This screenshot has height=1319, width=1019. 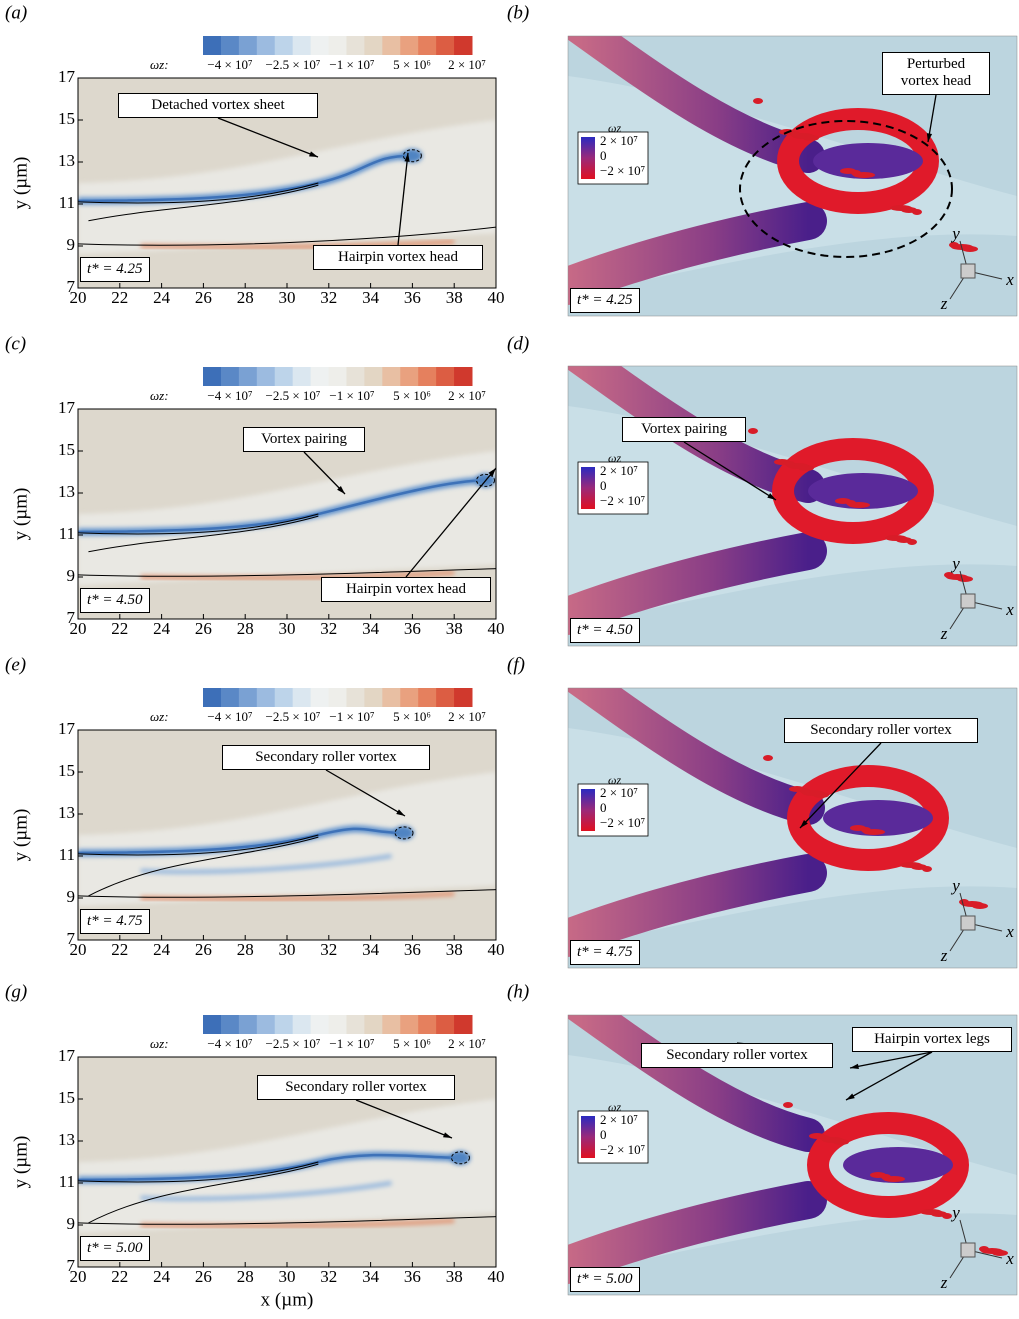 I want to click on highlight-ellipse, so click(x=846, y=189).